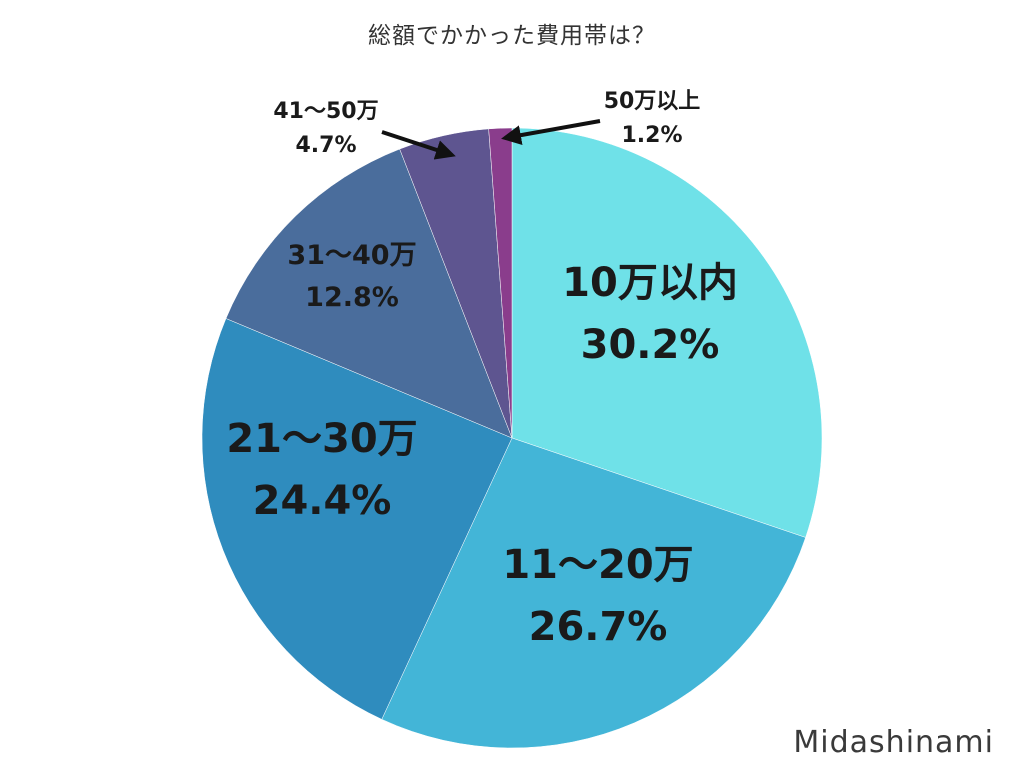 The width and height of the screenshot is (1024, 768). What do you see at coordinates (512, 36) in the screenshot?
I see `chart-title: 総額でかかった費用帯は？` at bounding box center [512, 36].